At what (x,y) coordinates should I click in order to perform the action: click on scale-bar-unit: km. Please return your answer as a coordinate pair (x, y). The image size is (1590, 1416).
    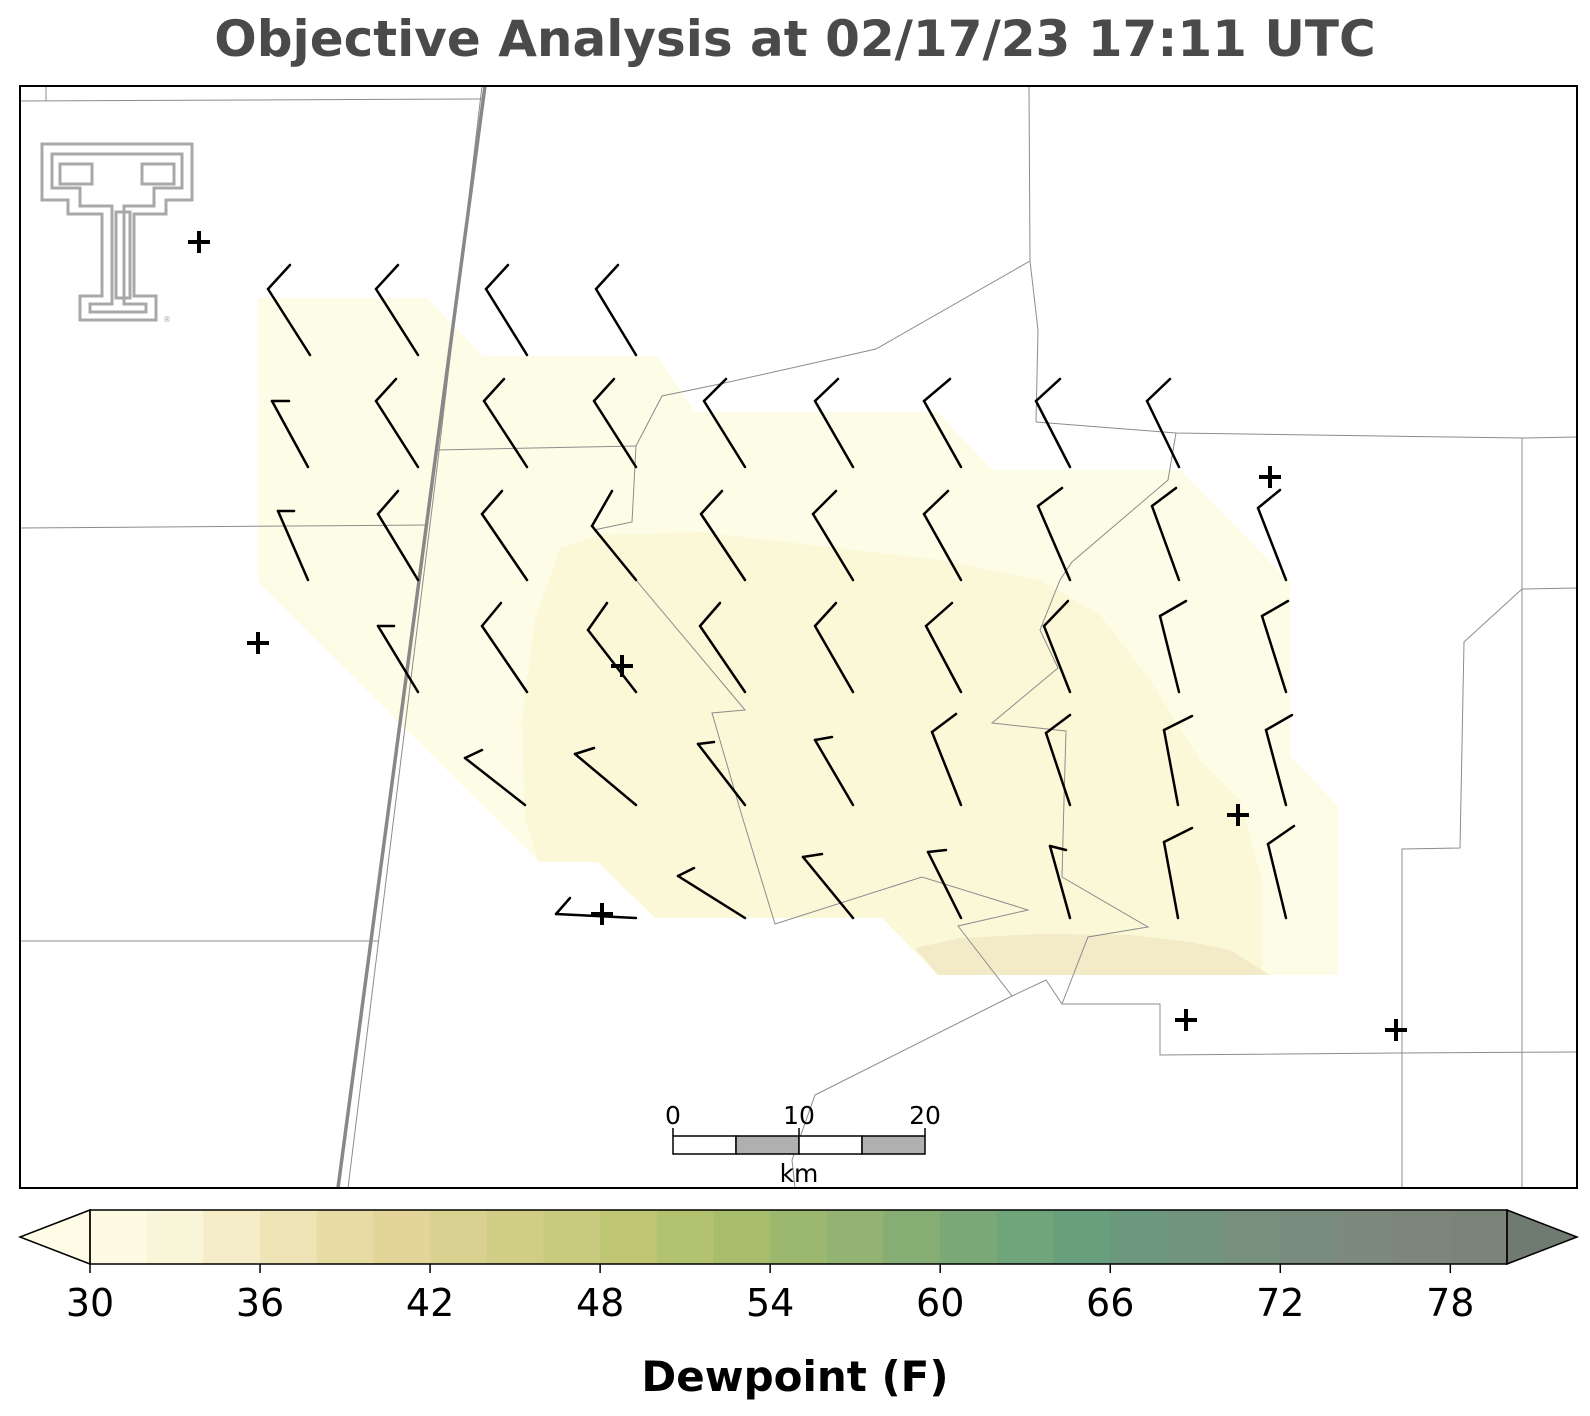
    Looking at the image, I should click on (799, 1173).